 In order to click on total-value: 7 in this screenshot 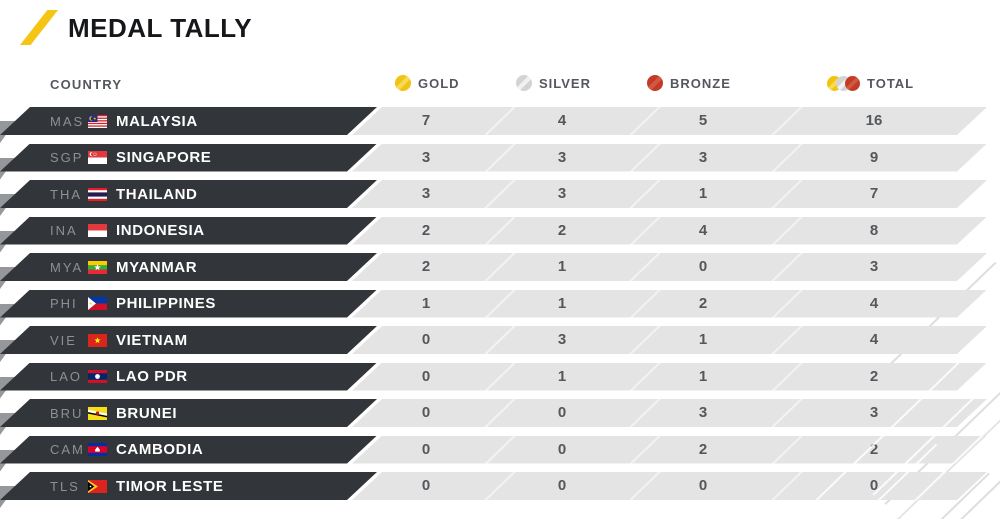, I will do `click(874, 193)`.